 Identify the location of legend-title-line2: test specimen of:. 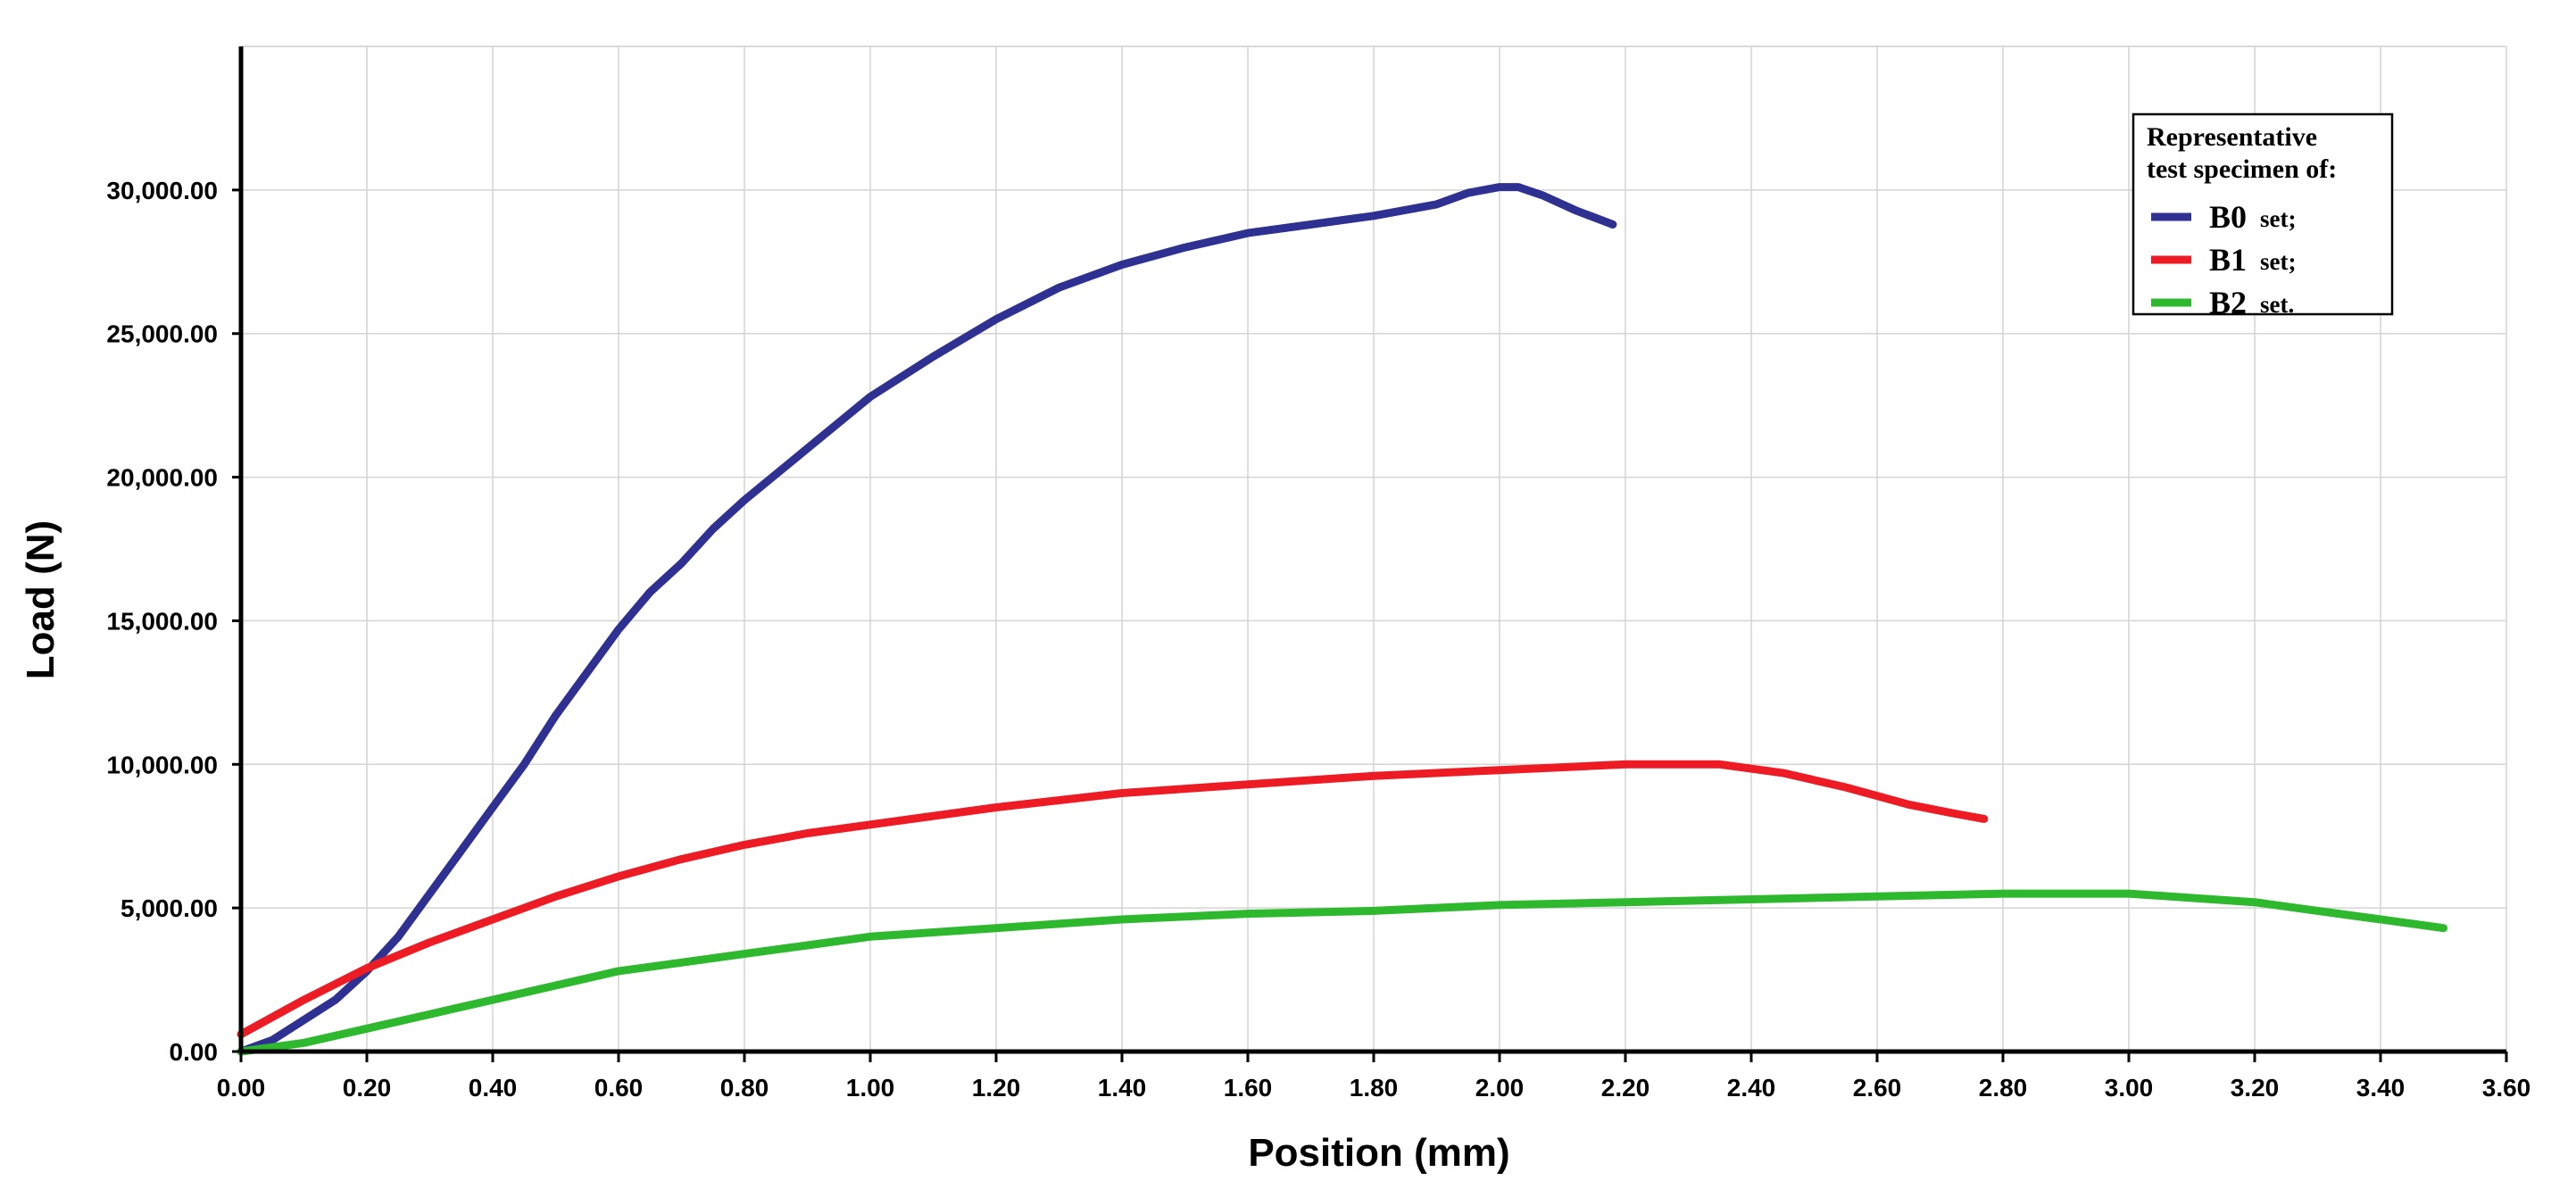
(2242, 169).